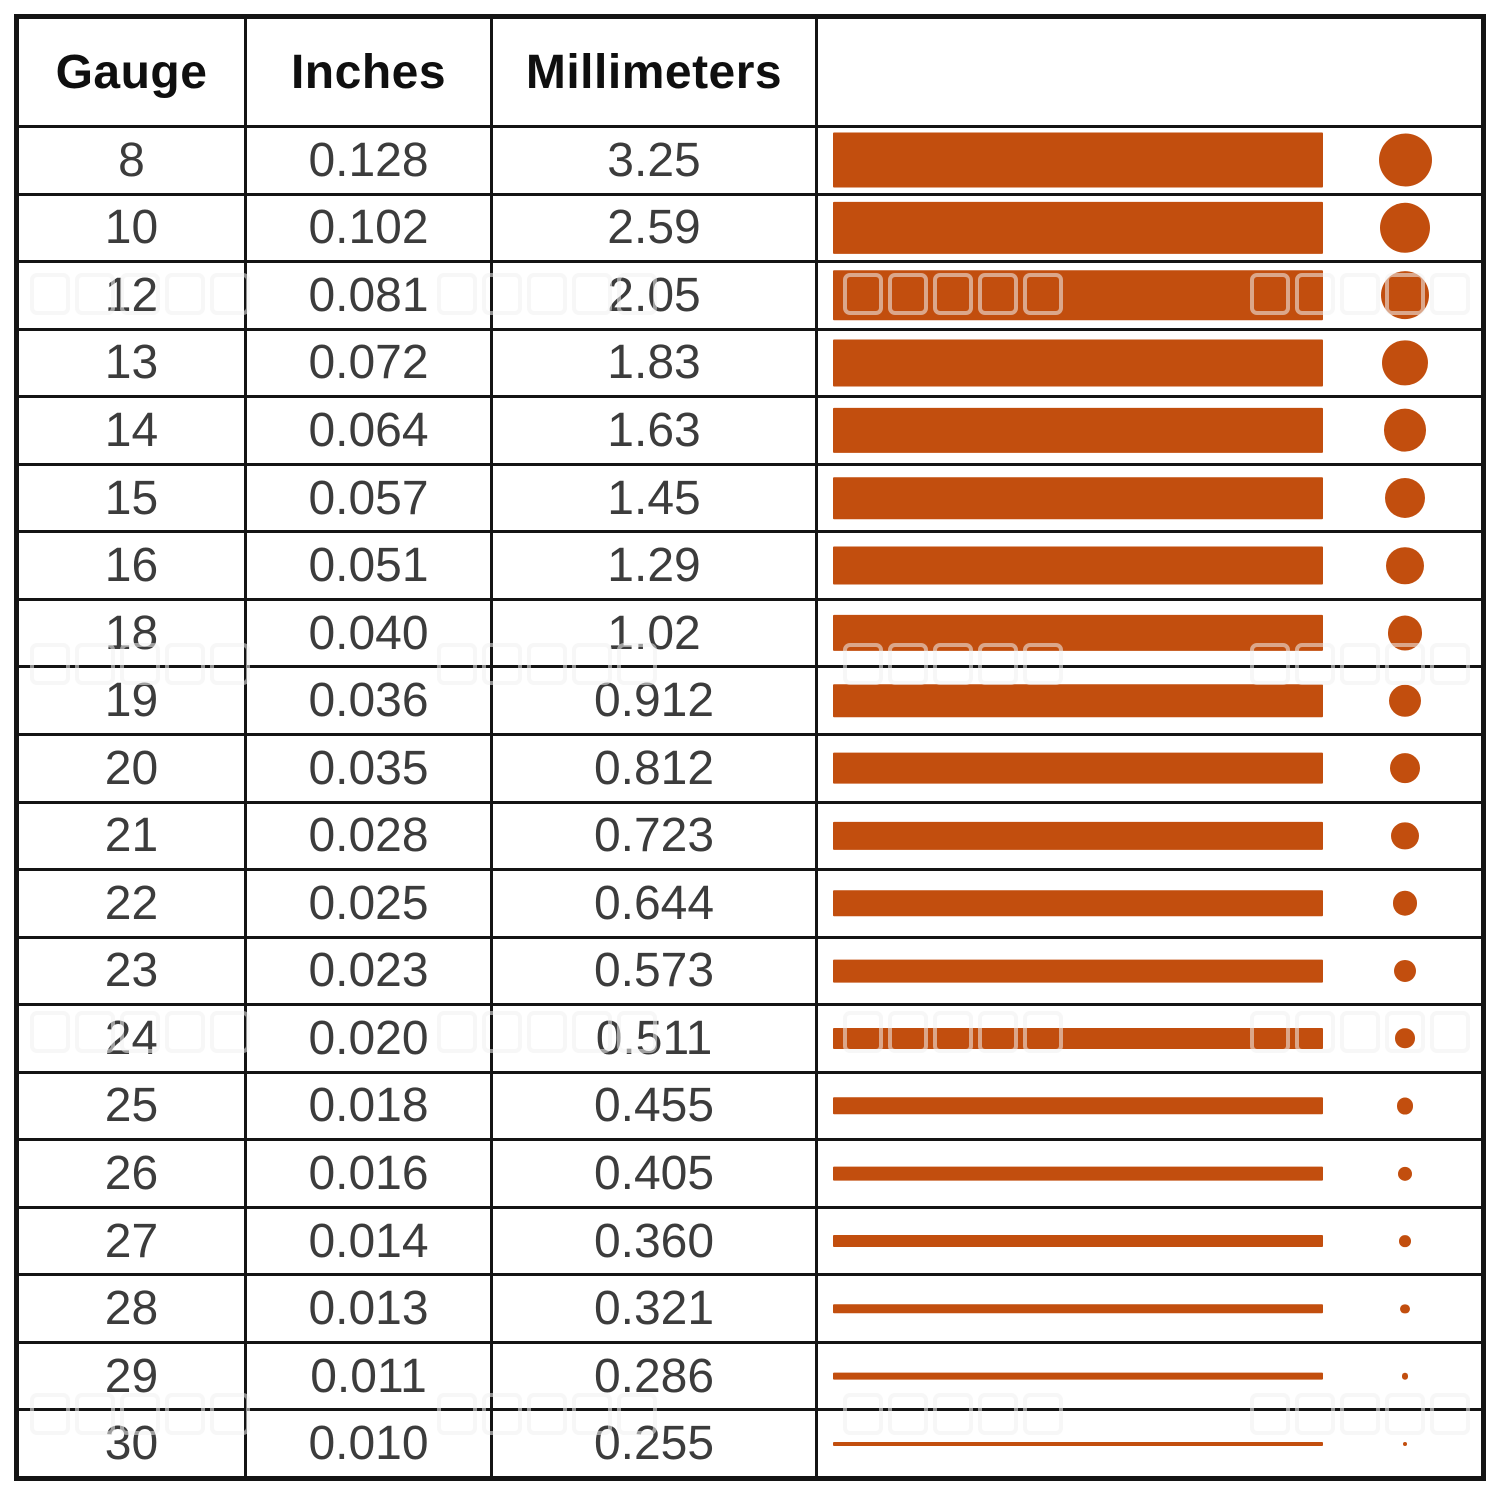  I want to click on inches-value: 0.025, so click(368, 903).